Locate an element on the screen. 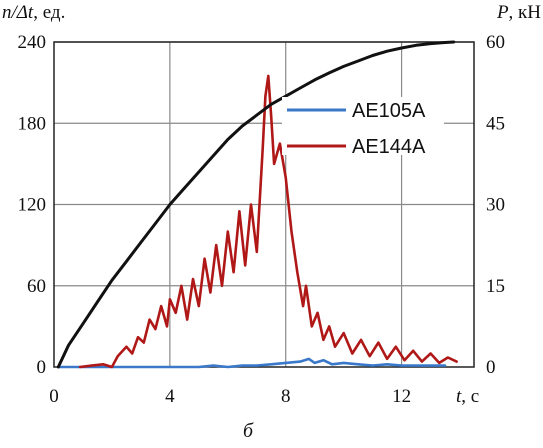  figure-caption: б is located at coordinates (248, 431).